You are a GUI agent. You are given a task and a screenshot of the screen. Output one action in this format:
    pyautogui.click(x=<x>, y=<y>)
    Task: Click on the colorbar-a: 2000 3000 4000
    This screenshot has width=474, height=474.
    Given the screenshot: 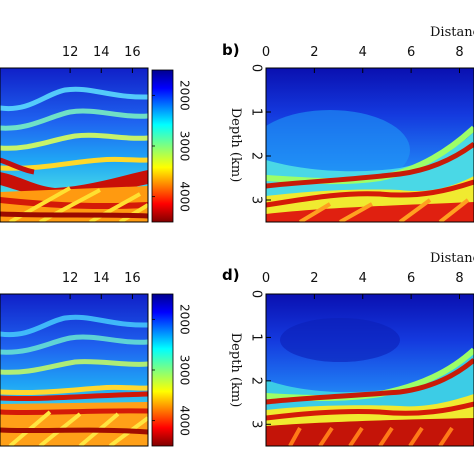 What is the action you would take?
    pyautogui.click(x=171, y=146)
    